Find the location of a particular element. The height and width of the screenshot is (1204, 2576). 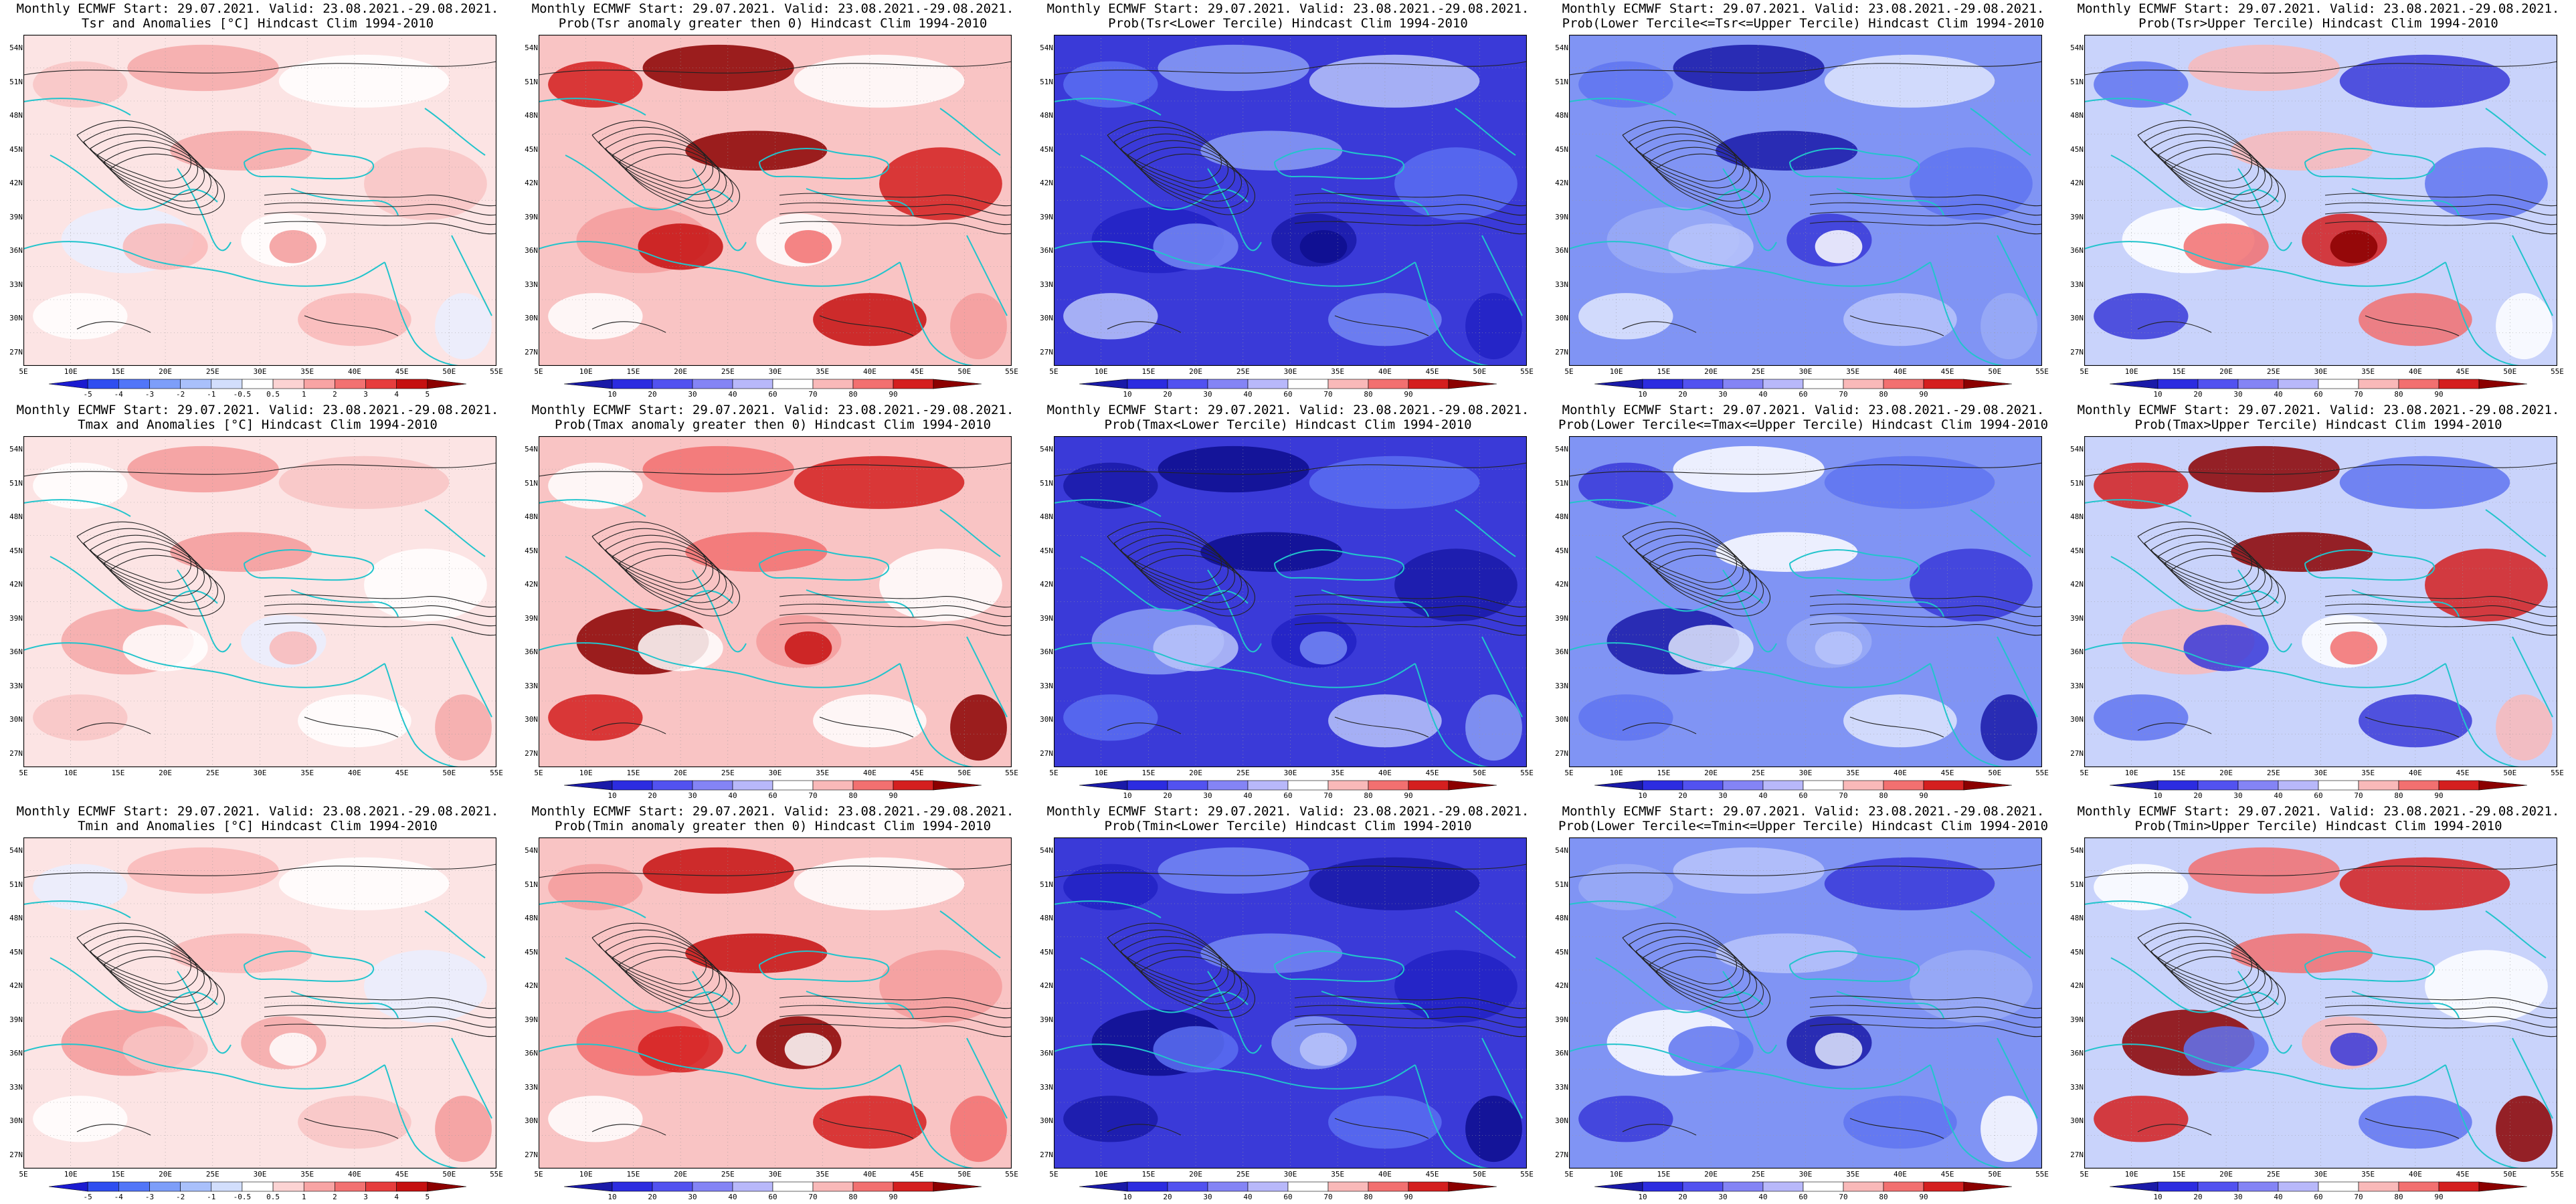

latitude-label: 33N is located at coordinates (531, 284).